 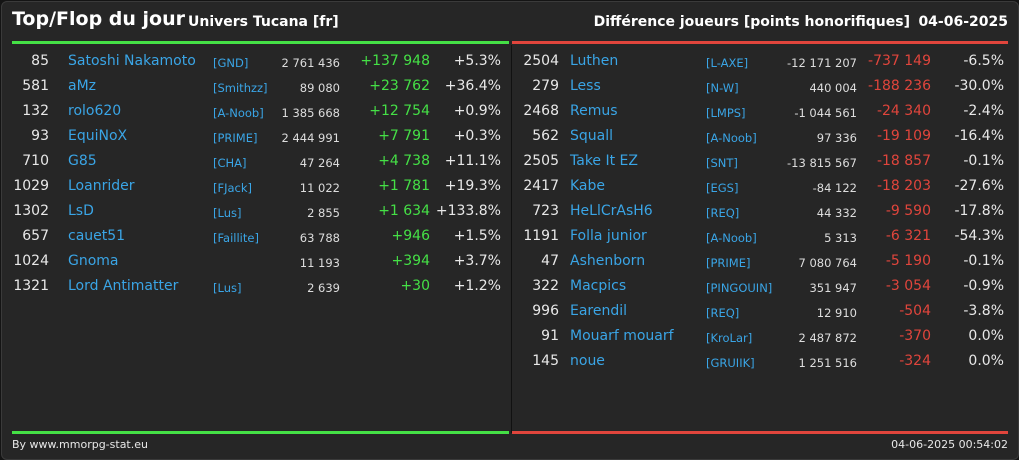 I want to click on player-name-link: Satoshi Nakamoto, so click(x=132, y=61).